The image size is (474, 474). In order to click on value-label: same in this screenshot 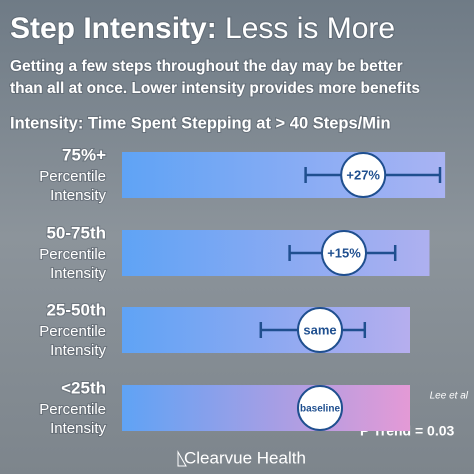, I will do `click(319, 329)`.